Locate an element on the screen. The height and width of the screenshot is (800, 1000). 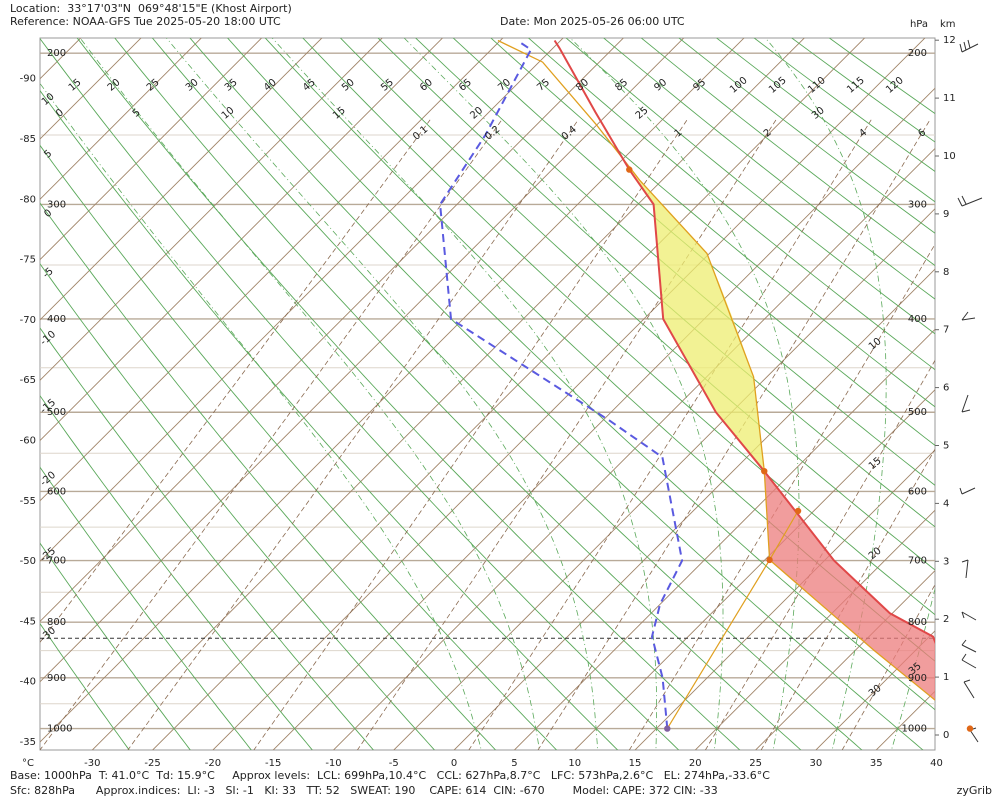
x-tick-label: -25 is located at coordinates (152, 763).